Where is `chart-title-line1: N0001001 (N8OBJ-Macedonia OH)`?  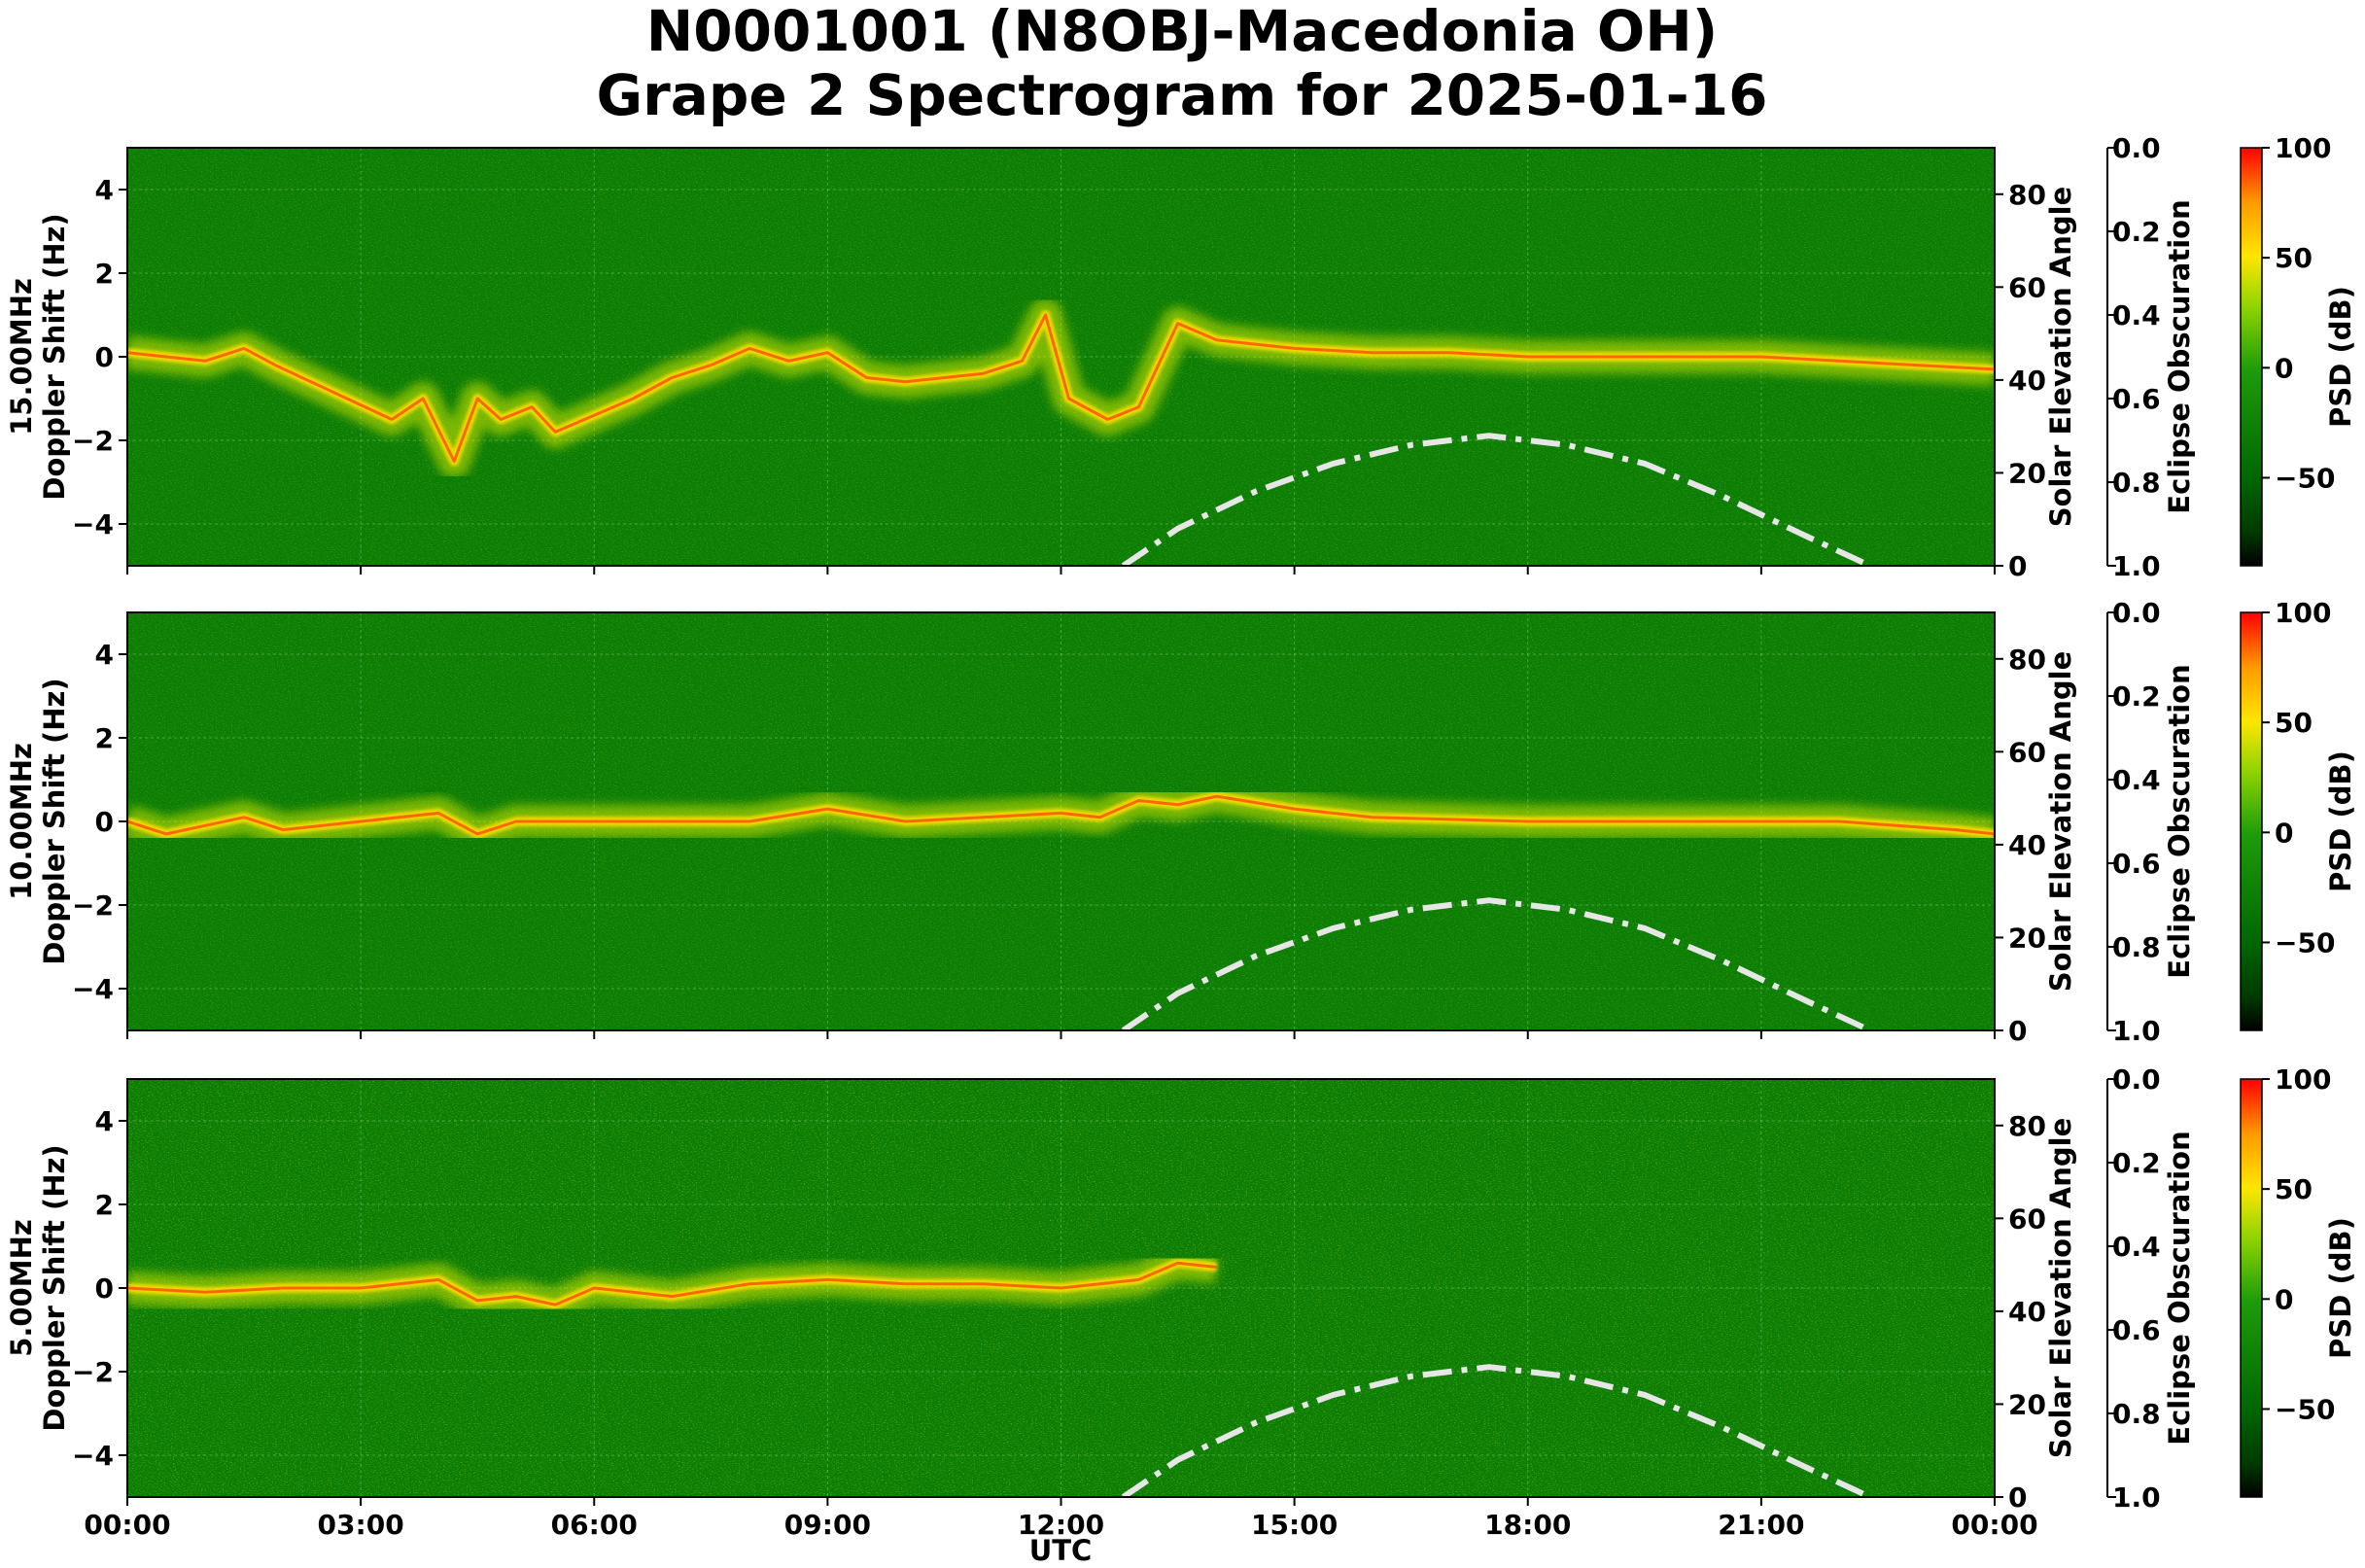 chart-title-line1: N0001001 (N8OBJ-Macedonia OH) is located at coordinates (1182, 32).